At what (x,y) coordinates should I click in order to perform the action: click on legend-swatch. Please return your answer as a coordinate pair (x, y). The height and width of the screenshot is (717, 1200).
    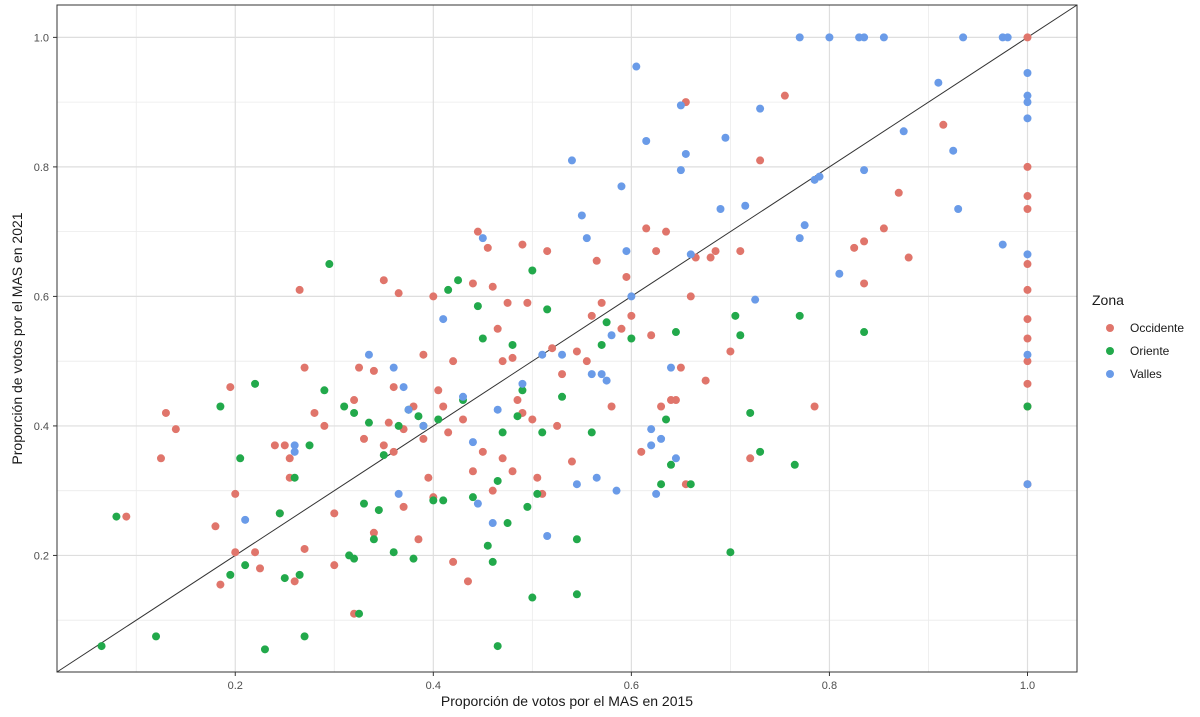
    Looking at the image, I should click on (1110, 351).